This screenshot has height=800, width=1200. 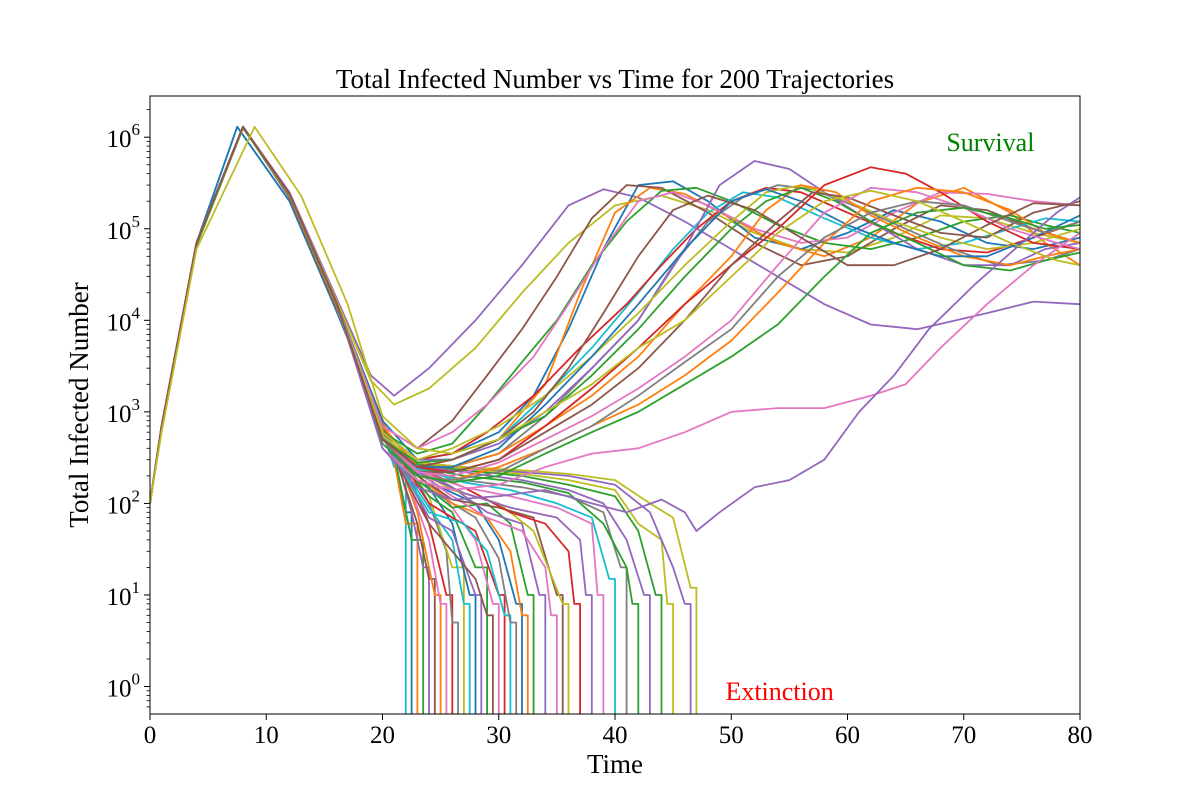 What do you see at coordinates (124, 319) in the screenshot?
I see `y-tick-label: 10⁴` at bounding box center [124, 319].